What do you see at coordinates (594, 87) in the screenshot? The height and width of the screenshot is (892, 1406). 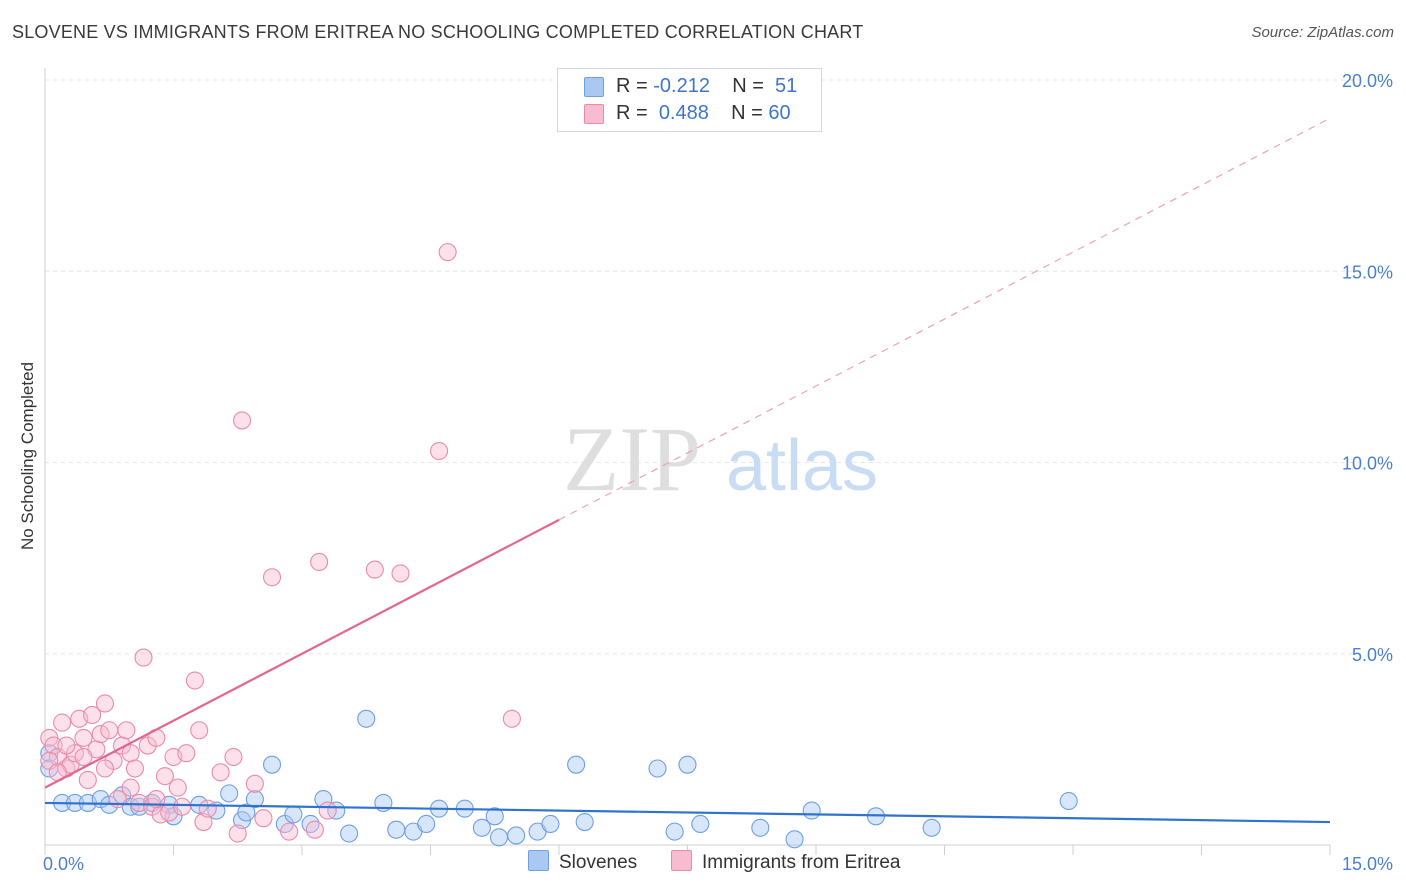 I see `slovenes-swatch` at bounding box center [594, 87].